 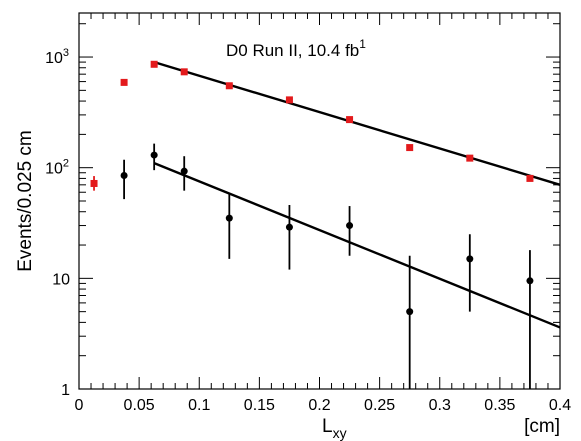 What do you see at coordinates (25, 201) in the screenshot?
I see `y-axis-label: Events/0.025 cm` at bounding box center [25, 201].